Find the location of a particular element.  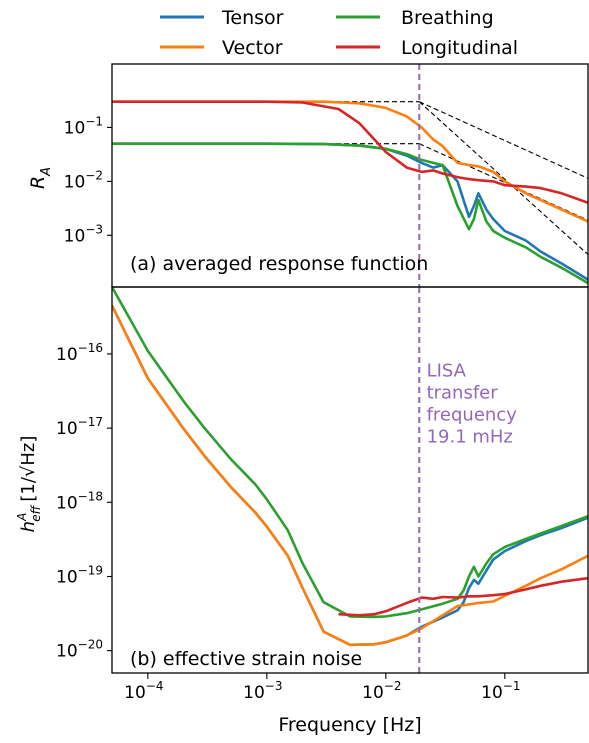

y-tick-label: 10⁻³ is located at coordinates (83, 234).